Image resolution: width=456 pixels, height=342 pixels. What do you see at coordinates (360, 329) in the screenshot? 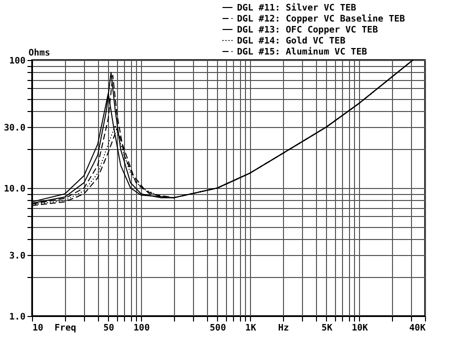
I see `x-tick-label: 10K` at bounding box center [360, 329].